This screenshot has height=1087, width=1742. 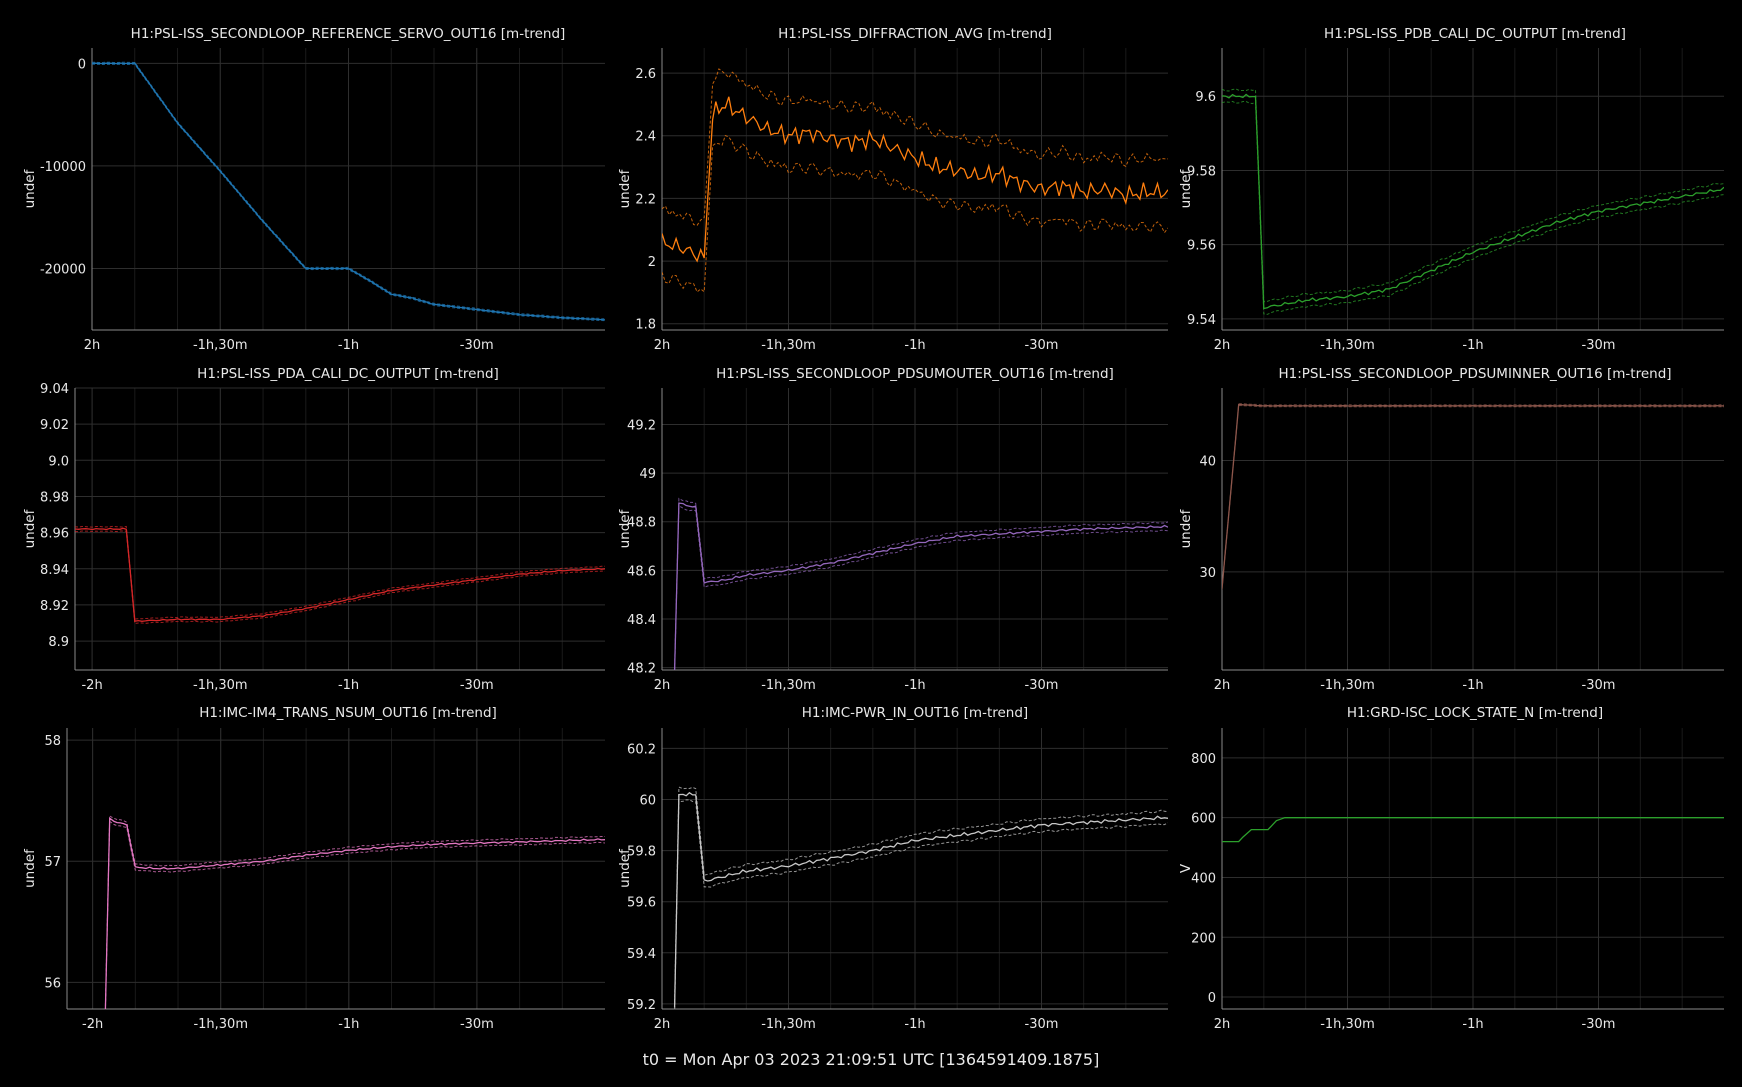 I want to click on y-tick-label: 400, so click(x=1203, y=878).